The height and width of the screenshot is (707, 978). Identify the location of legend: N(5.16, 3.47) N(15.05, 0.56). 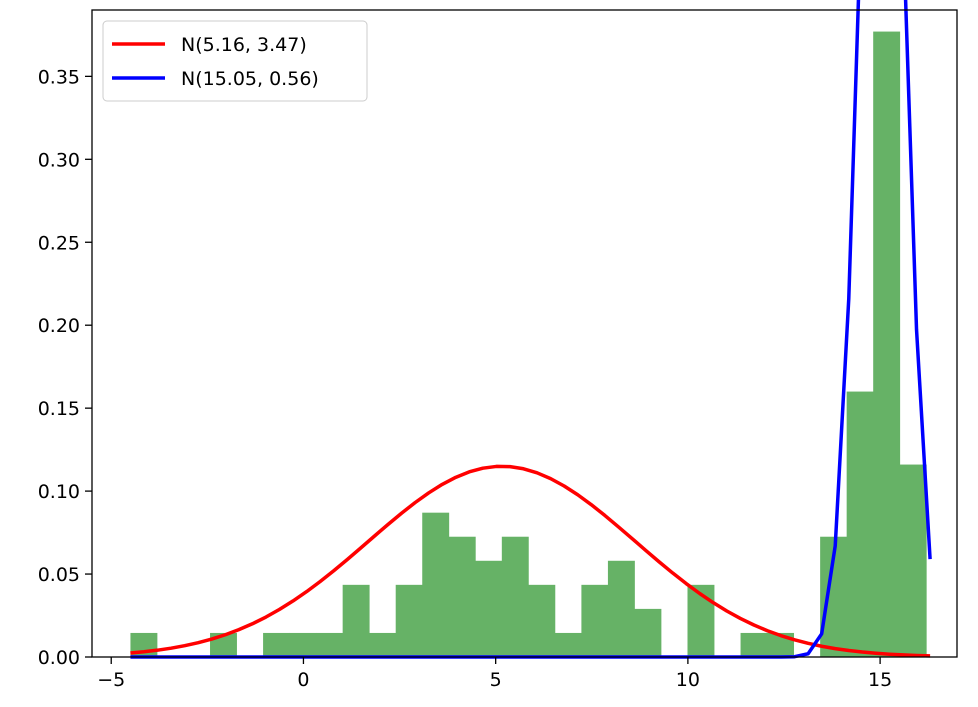
(235, 61).